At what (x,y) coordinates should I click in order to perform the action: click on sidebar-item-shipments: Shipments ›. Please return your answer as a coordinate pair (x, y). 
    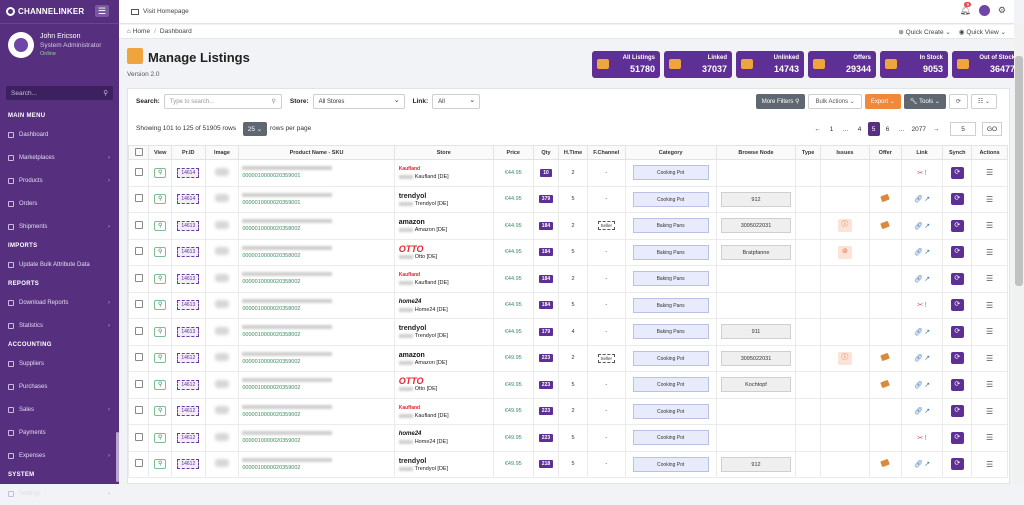
    Looking at the image, I should click on (59, 226).